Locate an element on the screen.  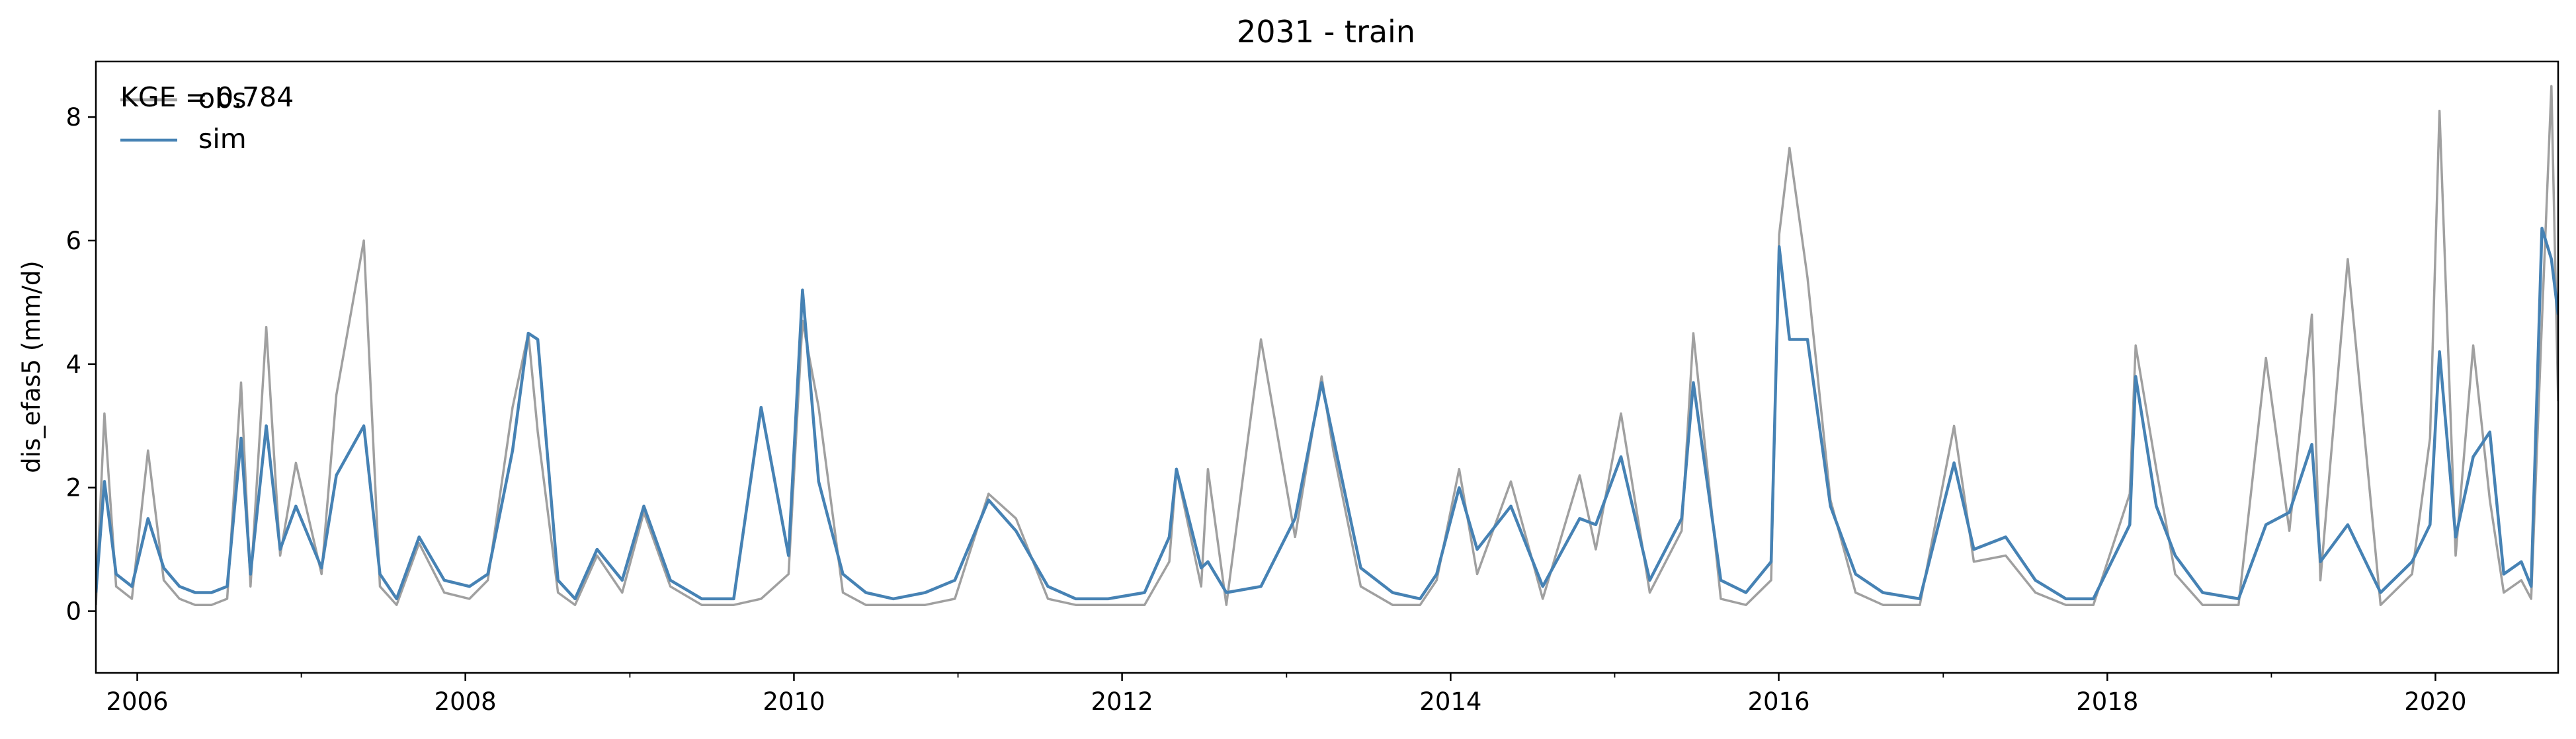
x-tick-label: 2018 is located at coordinates (2107, 702).